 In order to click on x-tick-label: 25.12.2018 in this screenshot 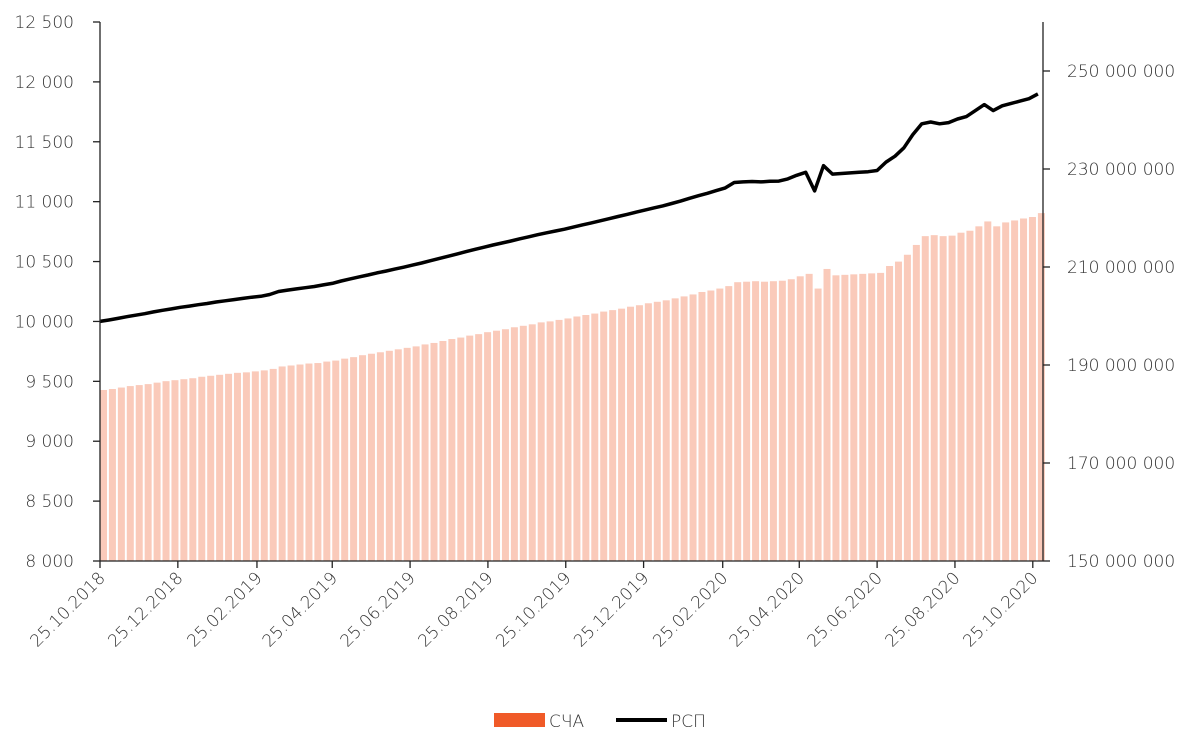, I will do `click(145, 609)`.